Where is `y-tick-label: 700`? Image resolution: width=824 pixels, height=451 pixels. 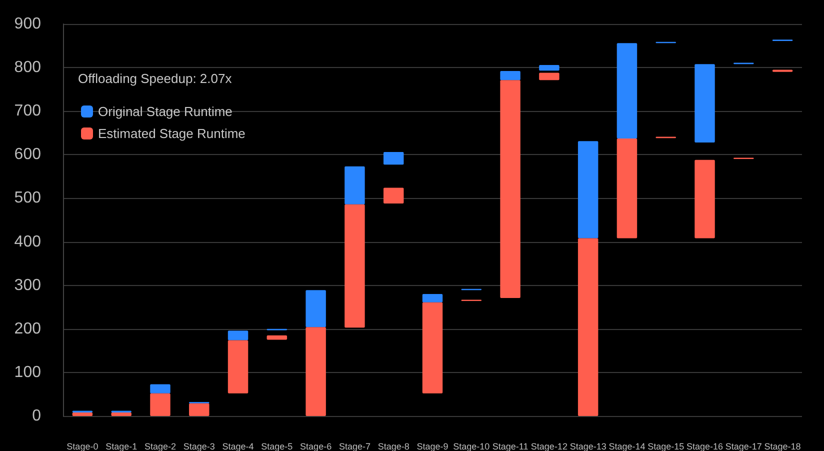 y-tick-label: 700 is located at coordinates (28, 111).